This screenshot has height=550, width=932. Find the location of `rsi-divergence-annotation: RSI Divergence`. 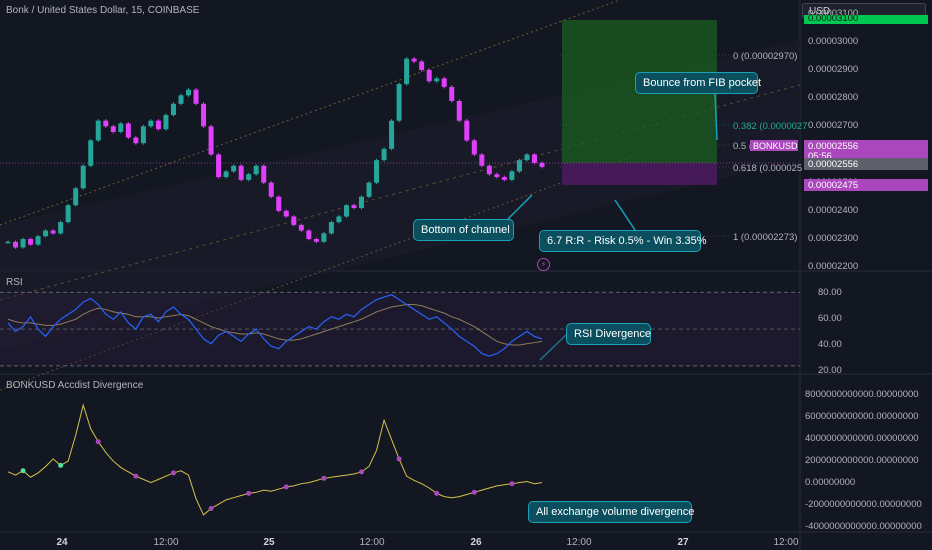

rsi-divergence-annotation: RSI Divergence is located at coordinates (608, 334).